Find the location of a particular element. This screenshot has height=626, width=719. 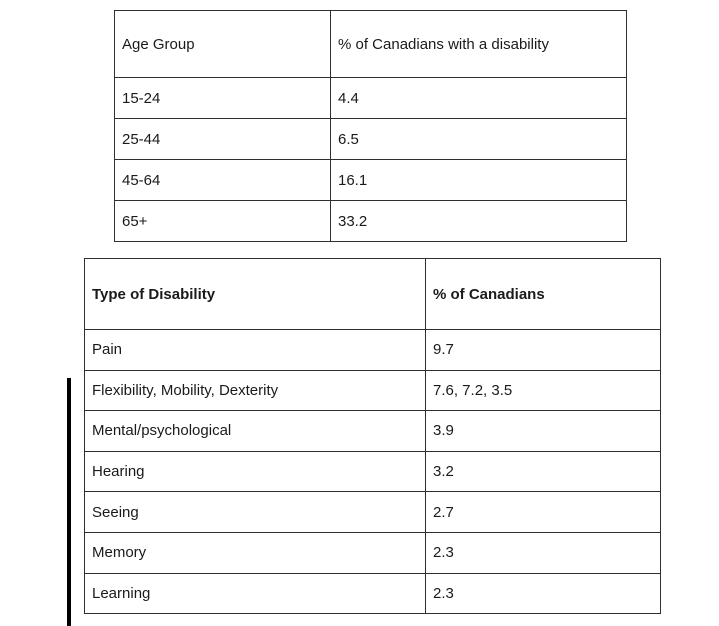

percent-cell: 2.7 is located at coordinates (543, 512).